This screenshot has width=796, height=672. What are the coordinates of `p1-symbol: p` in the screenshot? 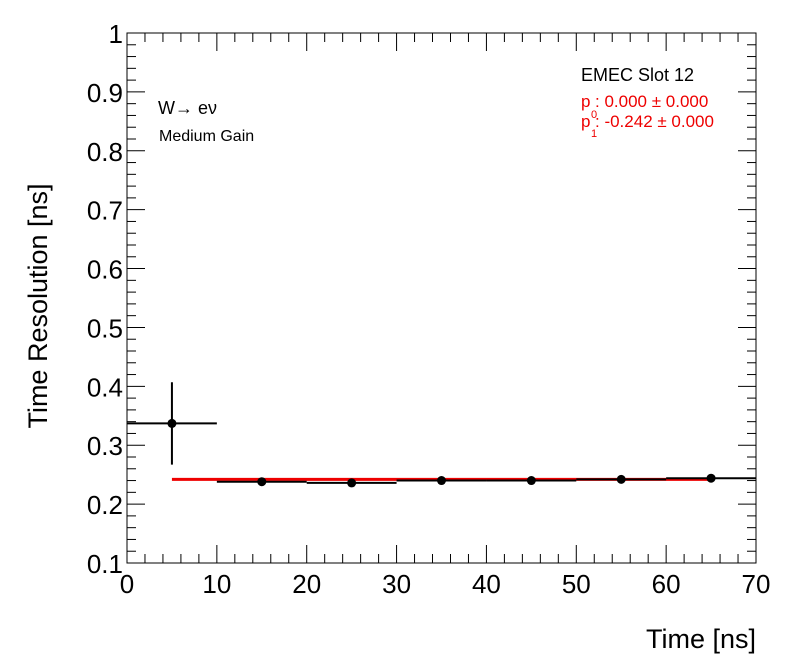 It's located at (585, 121).